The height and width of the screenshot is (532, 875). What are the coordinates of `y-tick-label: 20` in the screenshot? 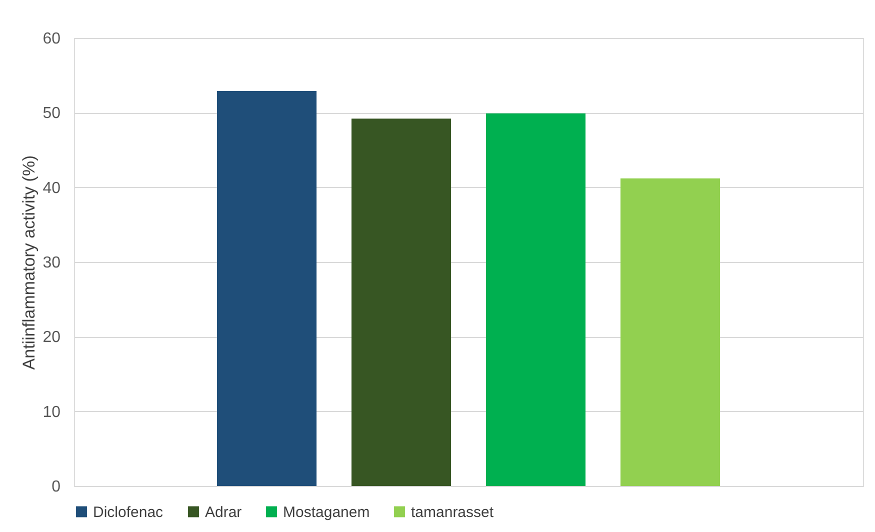 It's located at (51, 337).